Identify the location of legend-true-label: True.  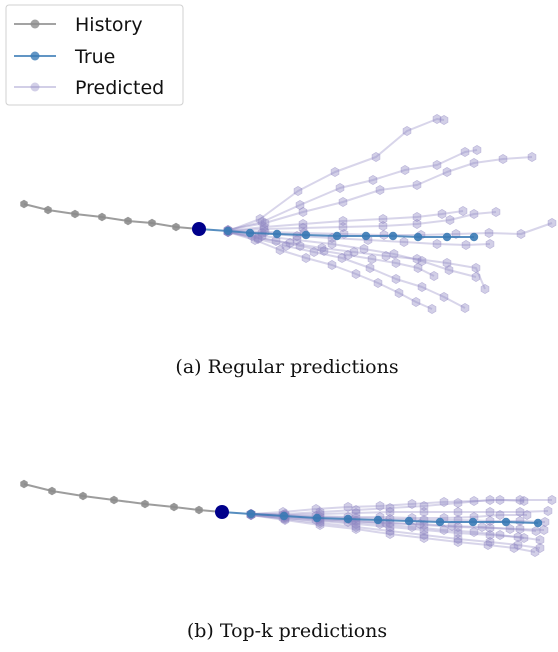
(94, 57).